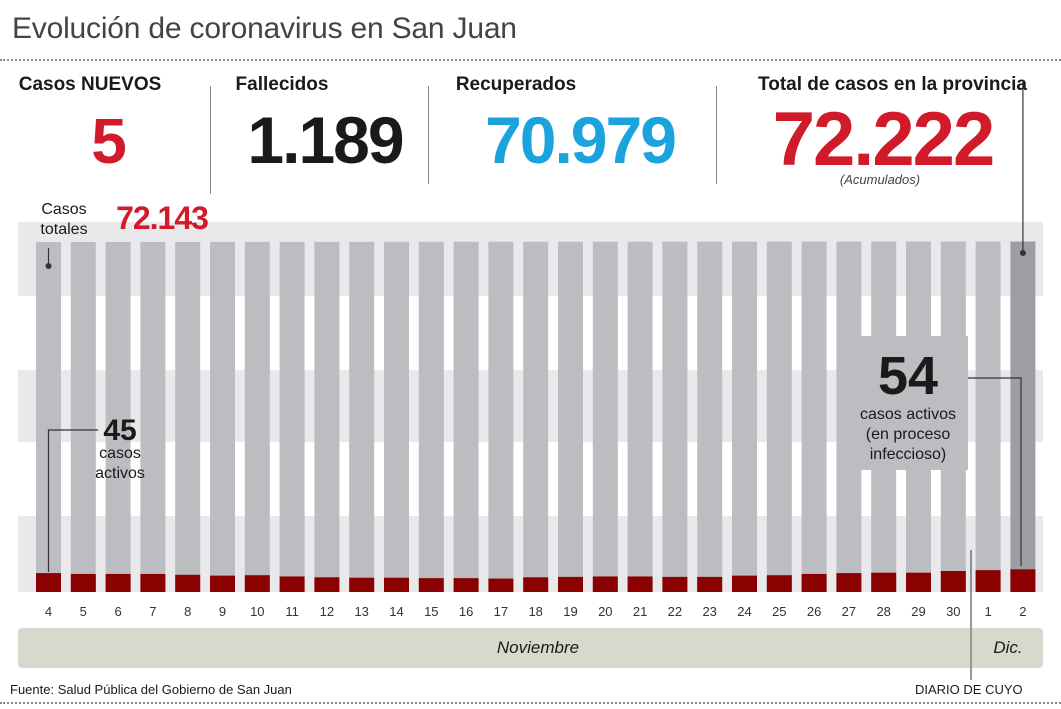  Describe the element at coordinates (908, 434) in the screenshot. I see `end-active-caption-line2: (en proceso` at that location.